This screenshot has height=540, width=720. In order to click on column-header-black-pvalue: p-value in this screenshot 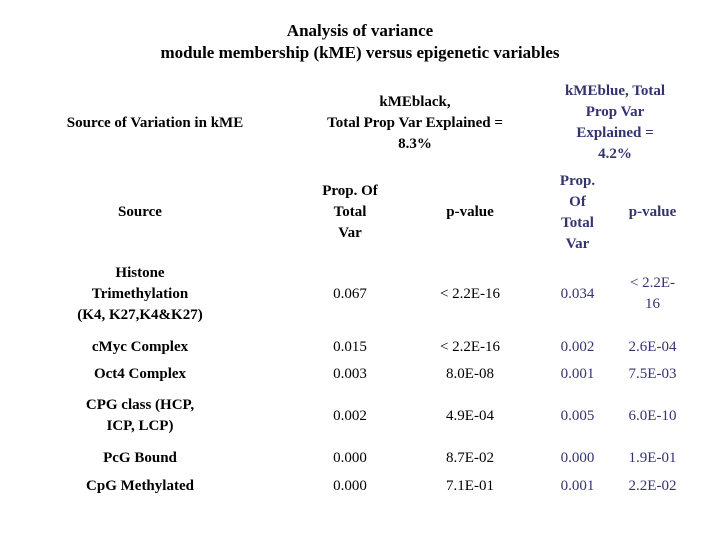, I will do `click(470, 212)`.